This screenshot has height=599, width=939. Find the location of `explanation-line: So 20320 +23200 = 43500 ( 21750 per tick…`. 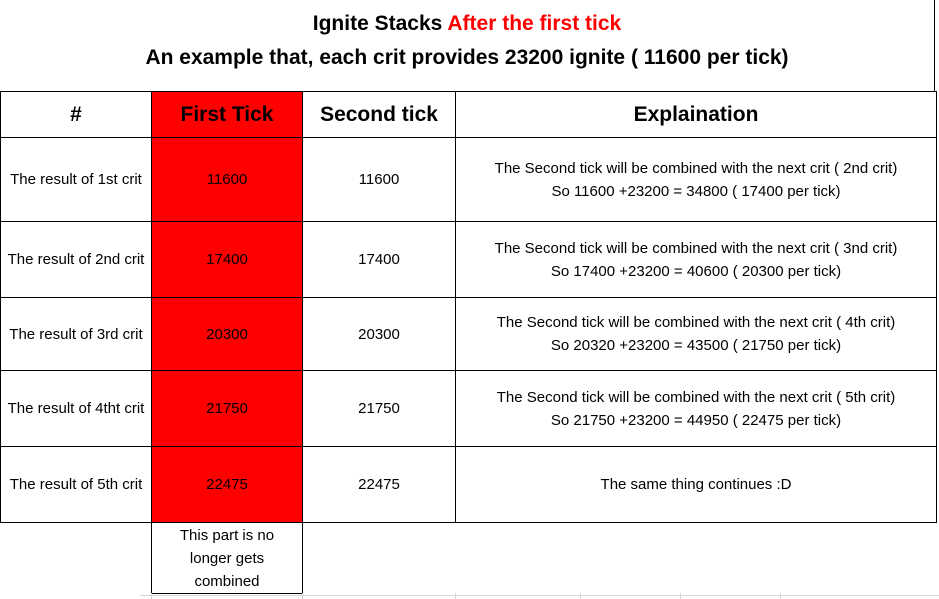

explanation-line: So 20320 +23200 = 43500 ( 21750 per tick… is located at coordinates (696, 345).